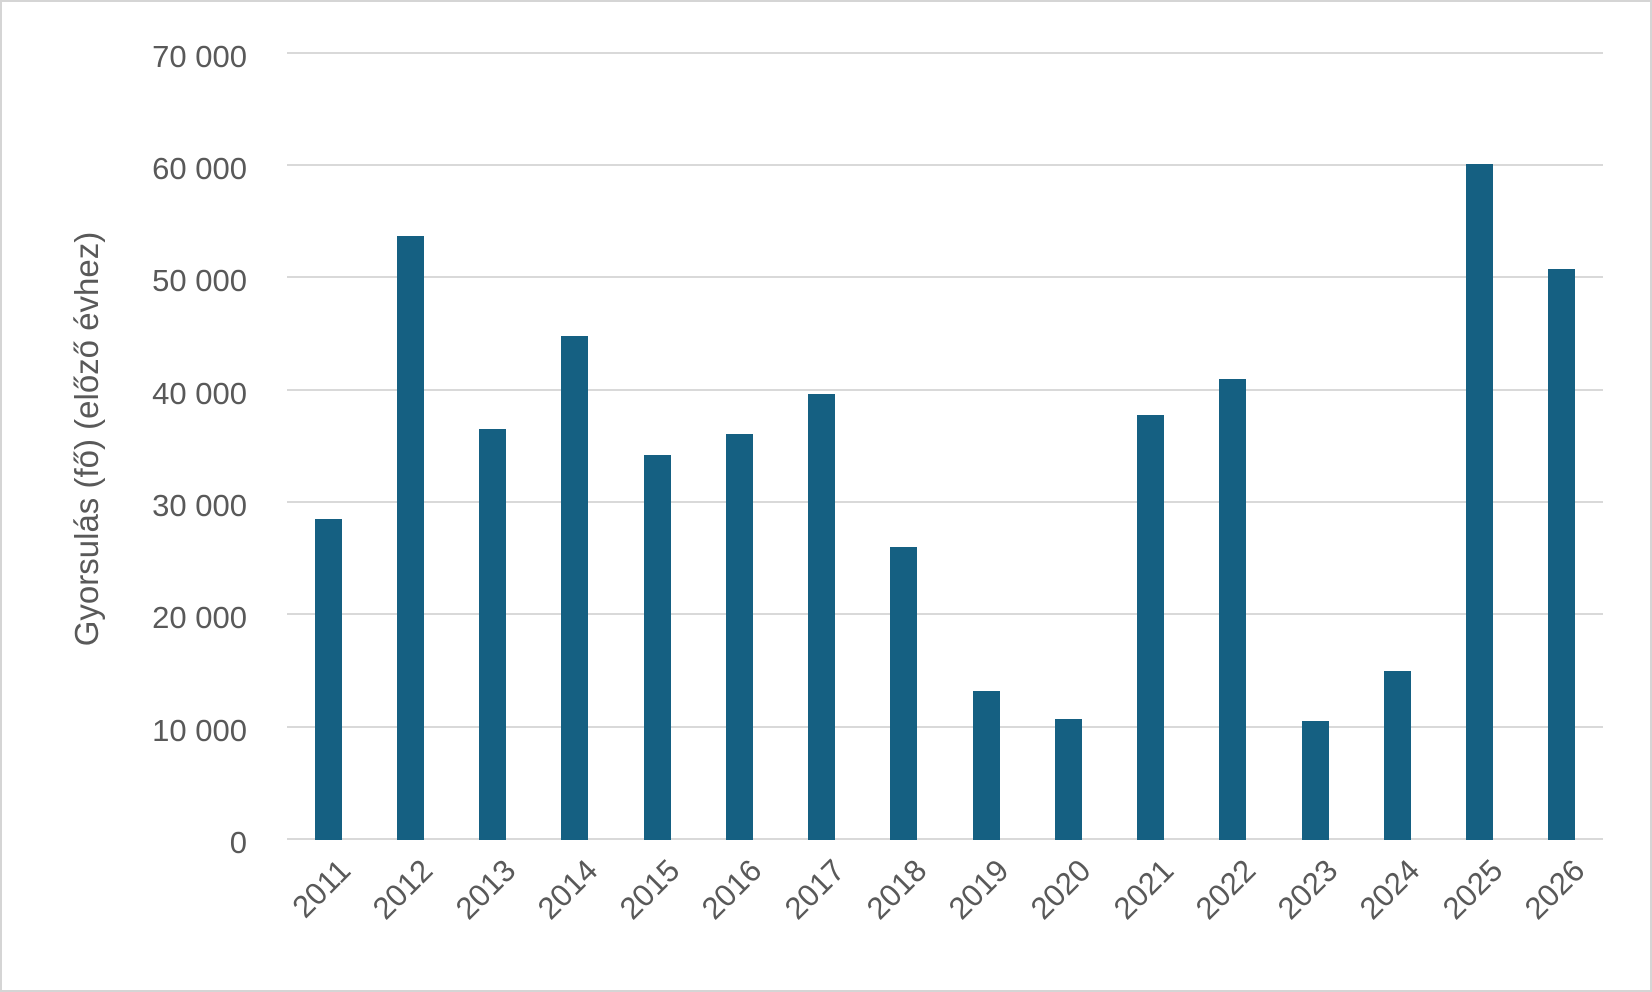 The width and height of the screenshot is (1652, 992). I want to click on x-tick-label-2021: 2021, so click(1143, 889).